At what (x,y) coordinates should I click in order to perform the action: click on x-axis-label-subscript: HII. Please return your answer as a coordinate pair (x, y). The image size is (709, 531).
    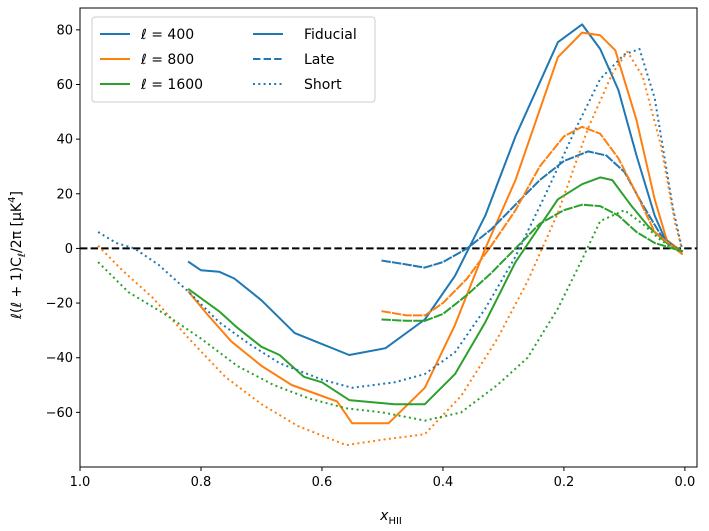
    Looking at the image, I should click on (394, 521).